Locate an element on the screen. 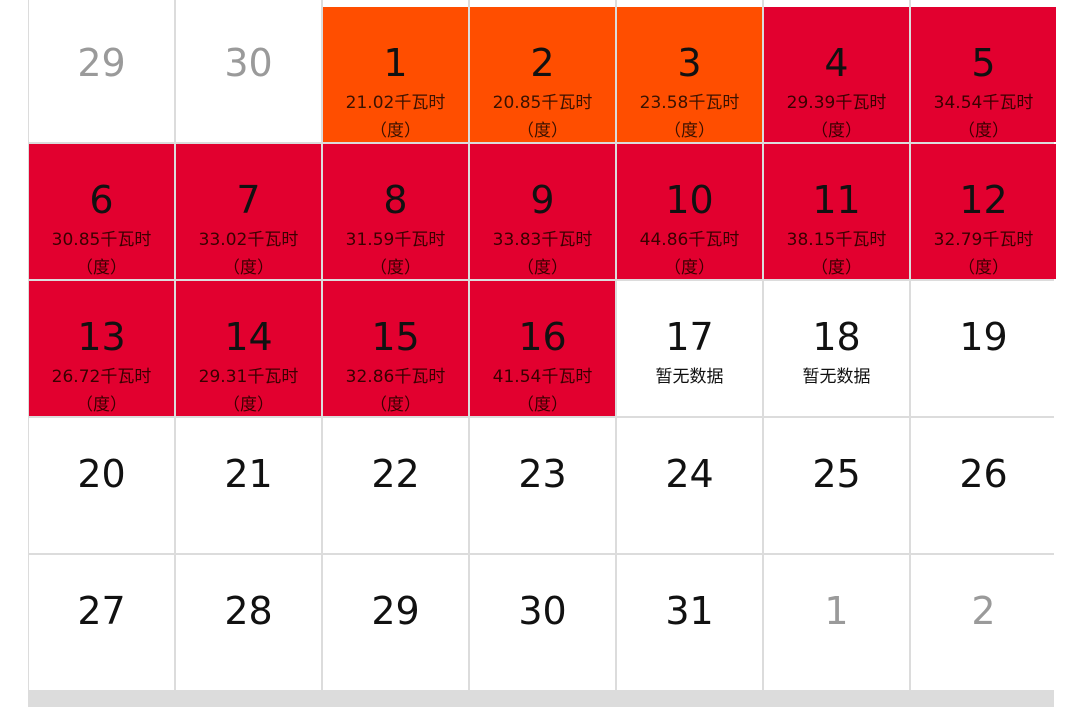  calendar-day-cell: 17 暂无数据 is located at coordinates (689, 348).